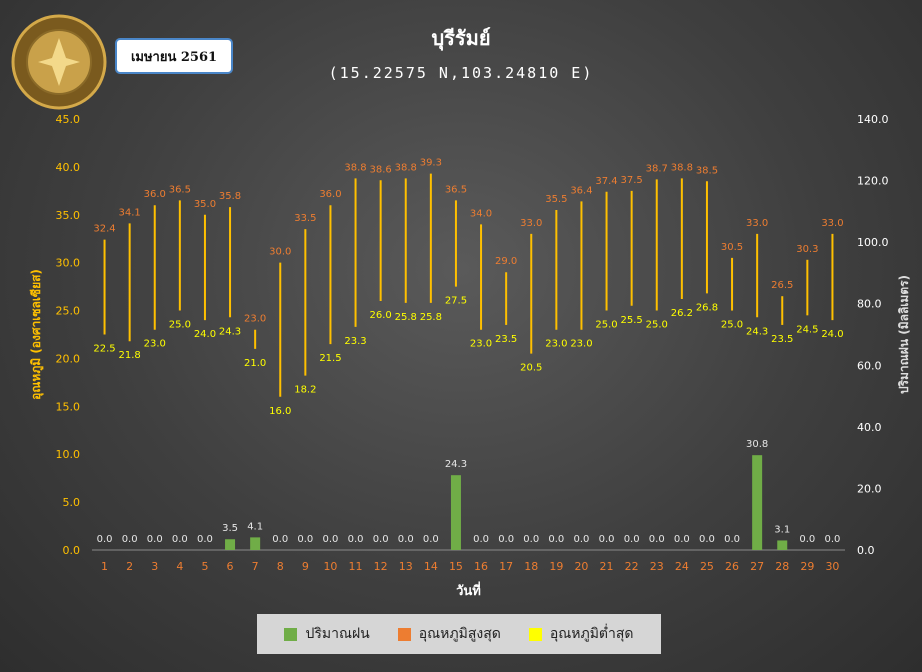  Describe the element at coordinates (68, 263) in the screenshot. I see `y-left-tick-label: 30.0` at that location.